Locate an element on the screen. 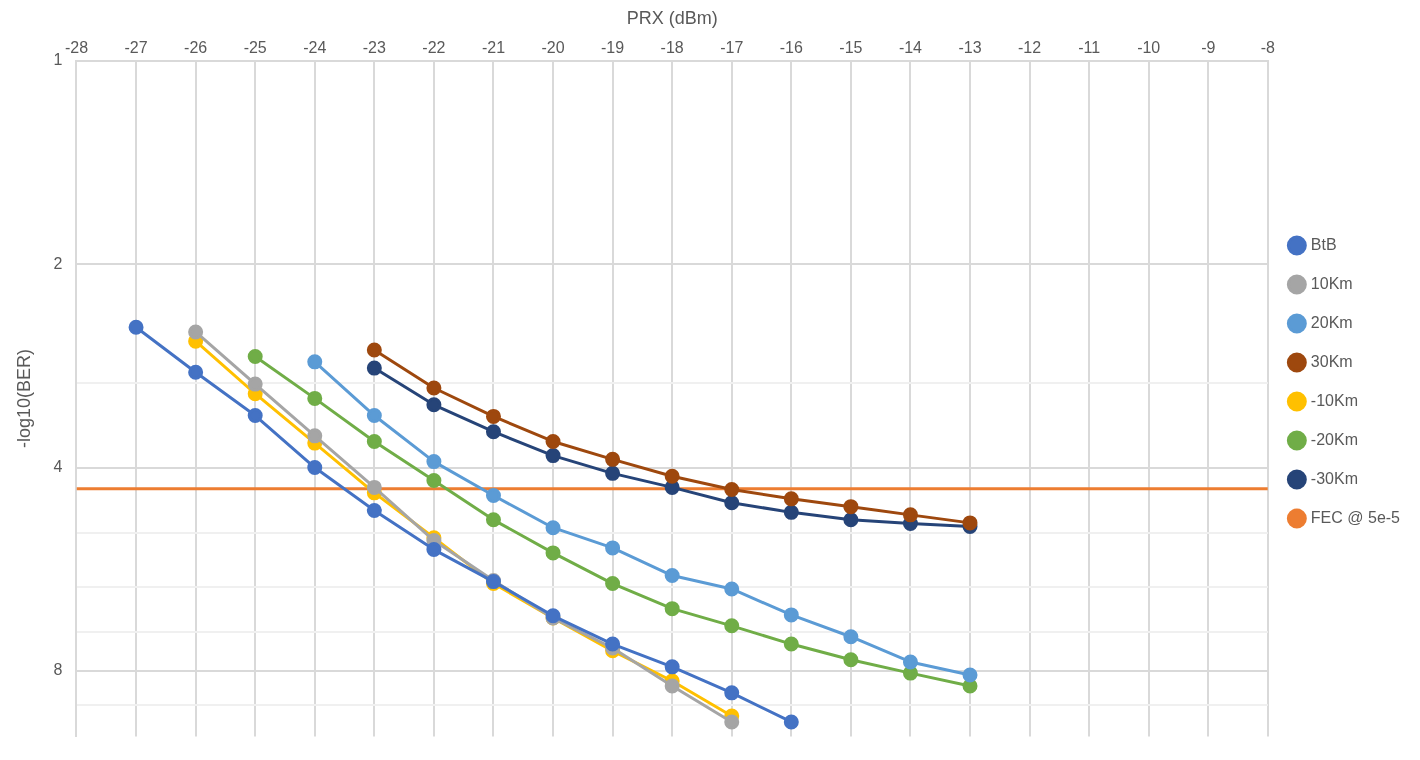  x-tick-label: -13 is located at coordinates (970, 47).